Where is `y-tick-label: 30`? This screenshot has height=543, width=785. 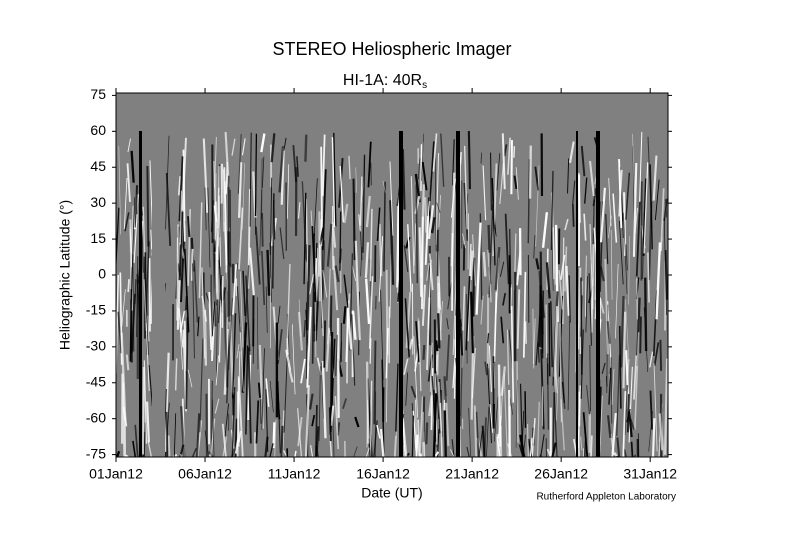
y-tick-label: 30 is located at coordinates (98, 202).